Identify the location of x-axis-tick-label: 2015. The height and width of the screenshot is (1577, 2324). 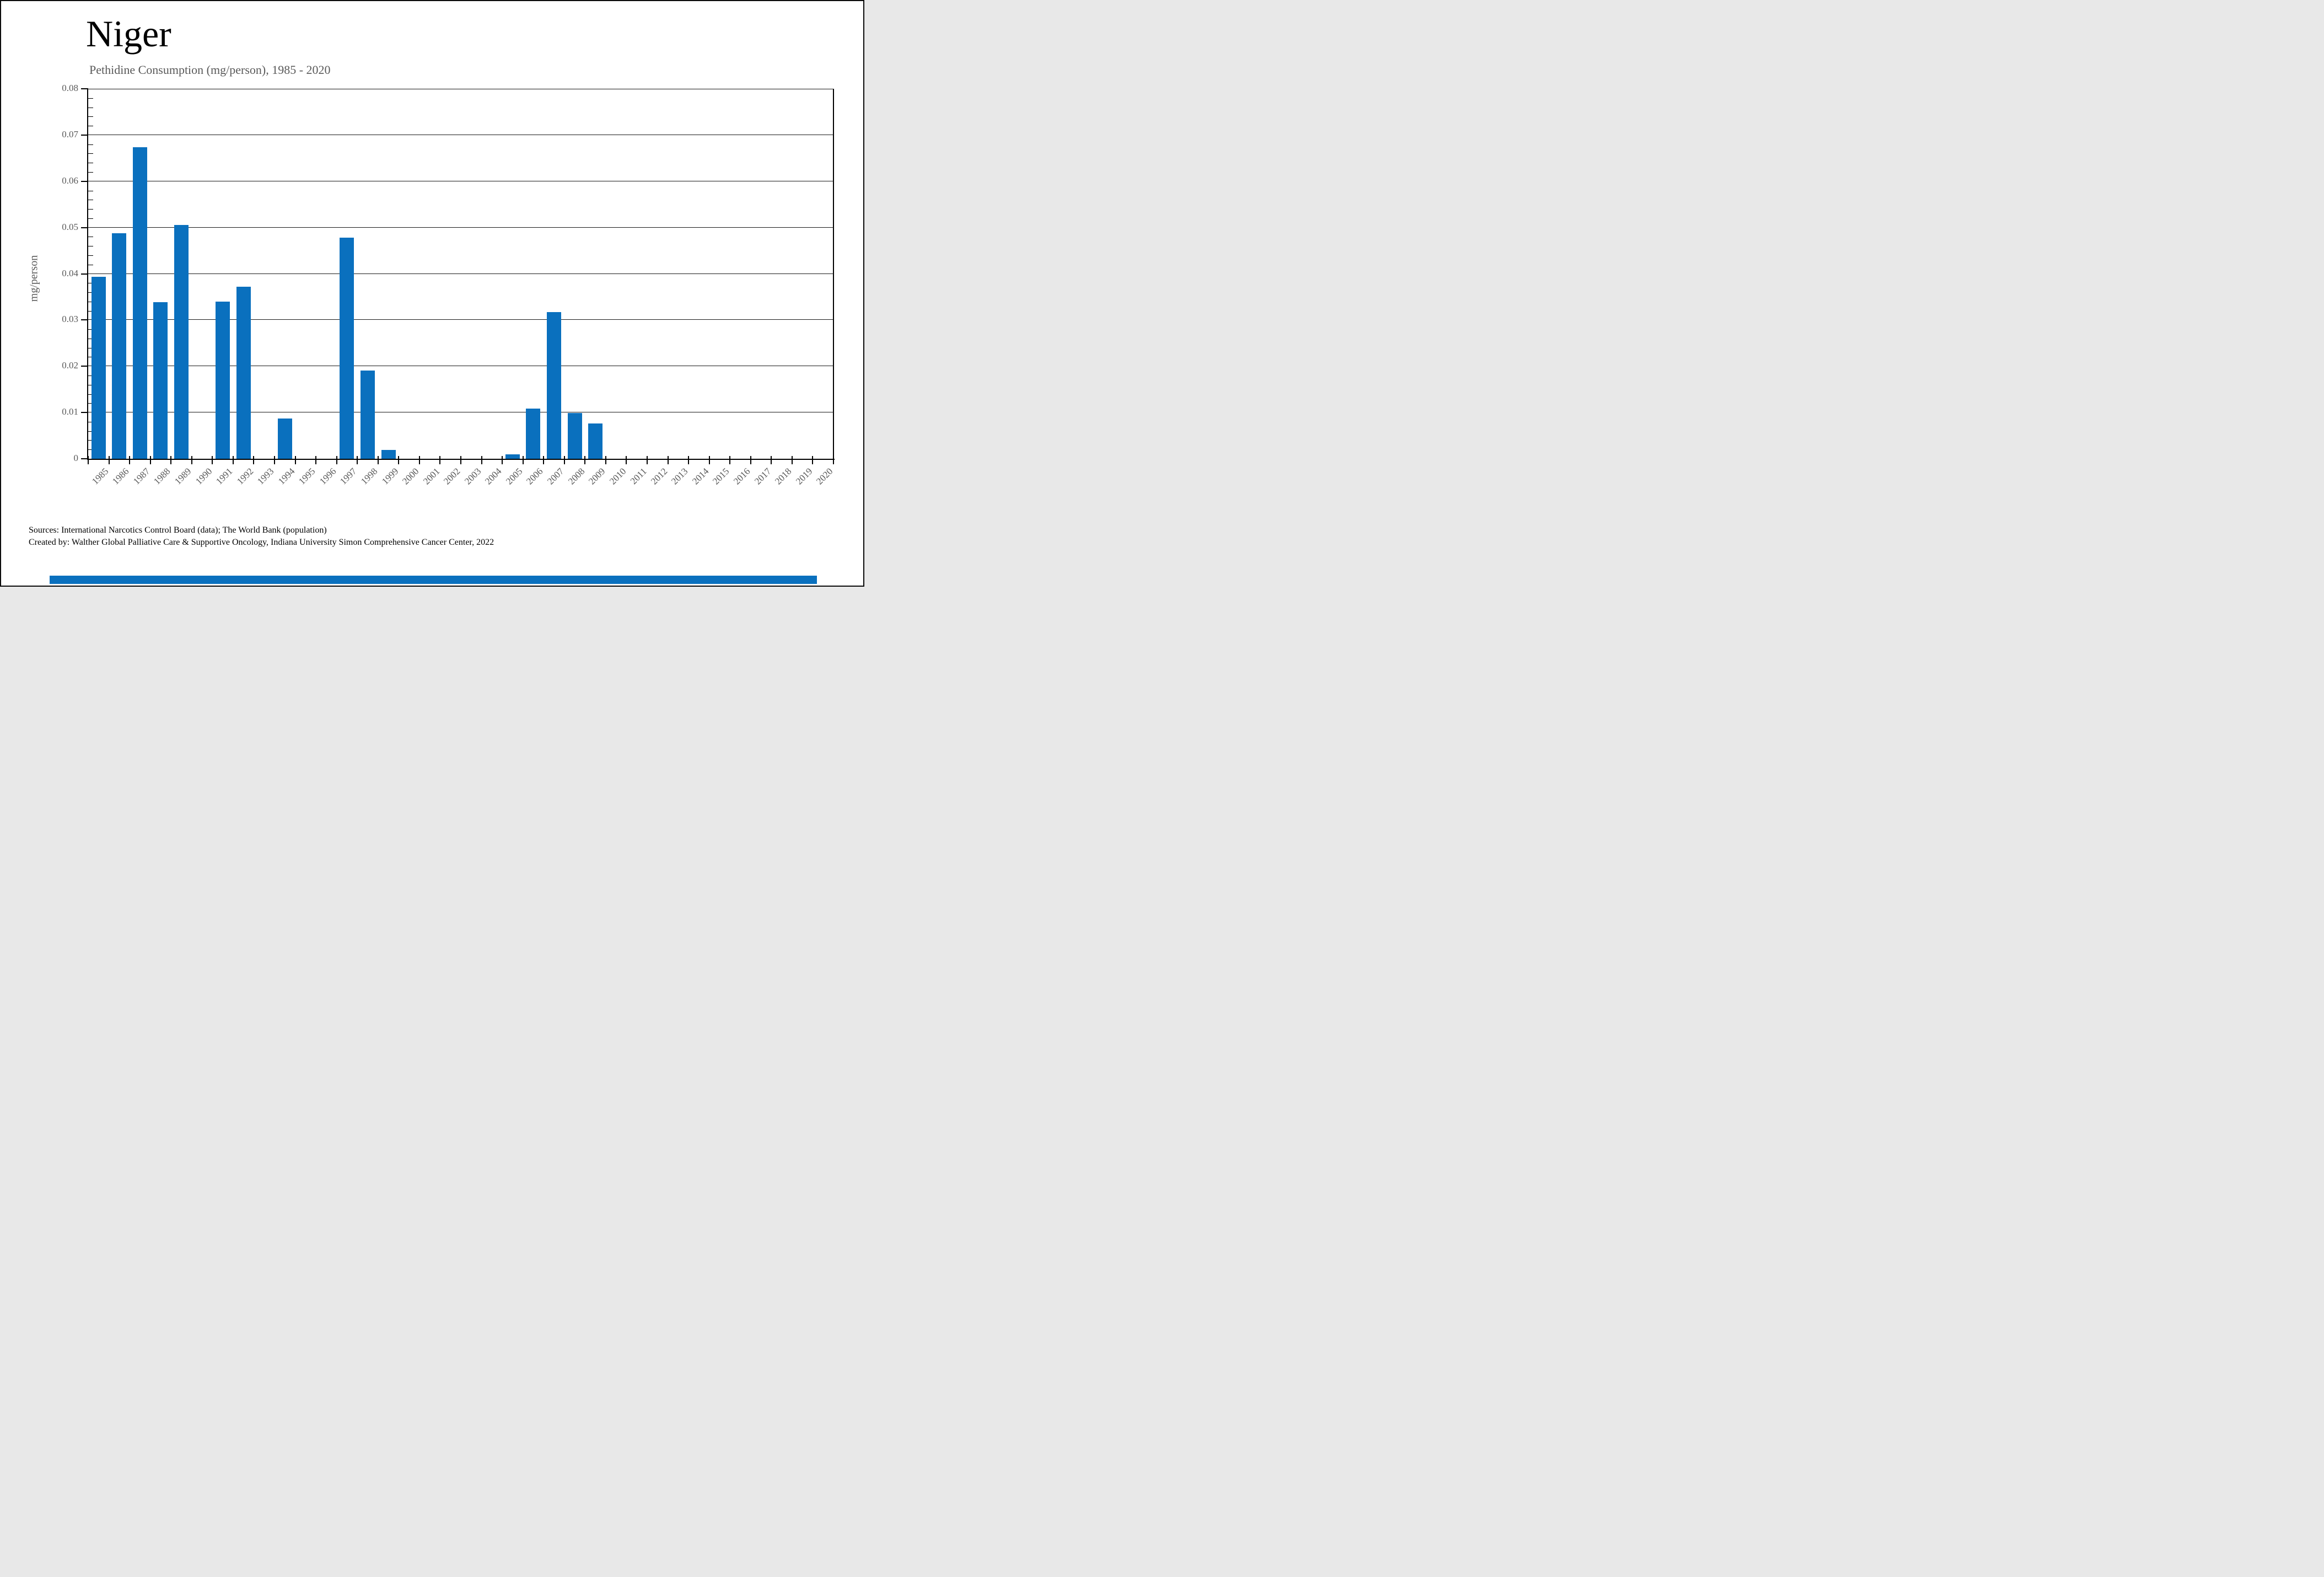
(721, 477).